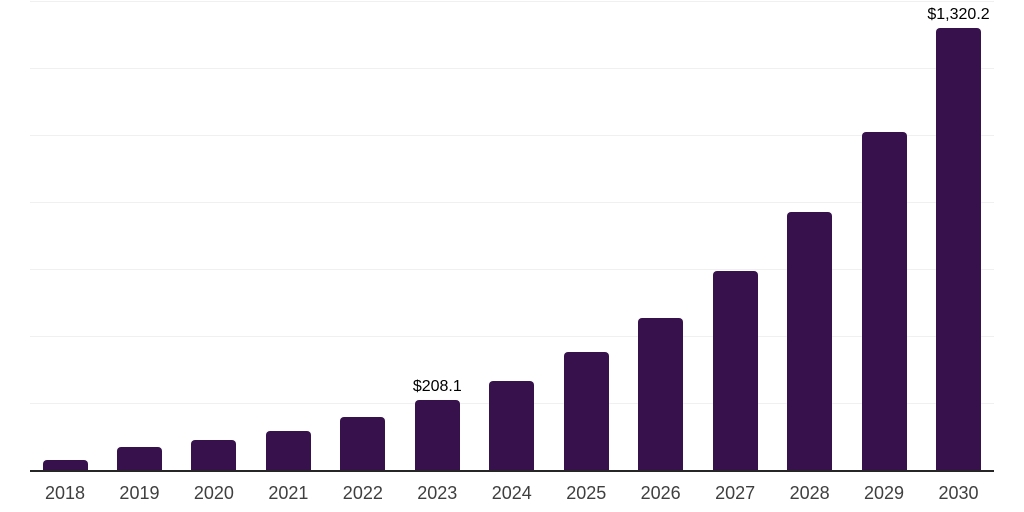 The image size is (1024, 512). What do you see at coordinates (958, 493) in the screenshot?
I see `x-axis-label-2030: 2030` at bounding box center [958, 493].